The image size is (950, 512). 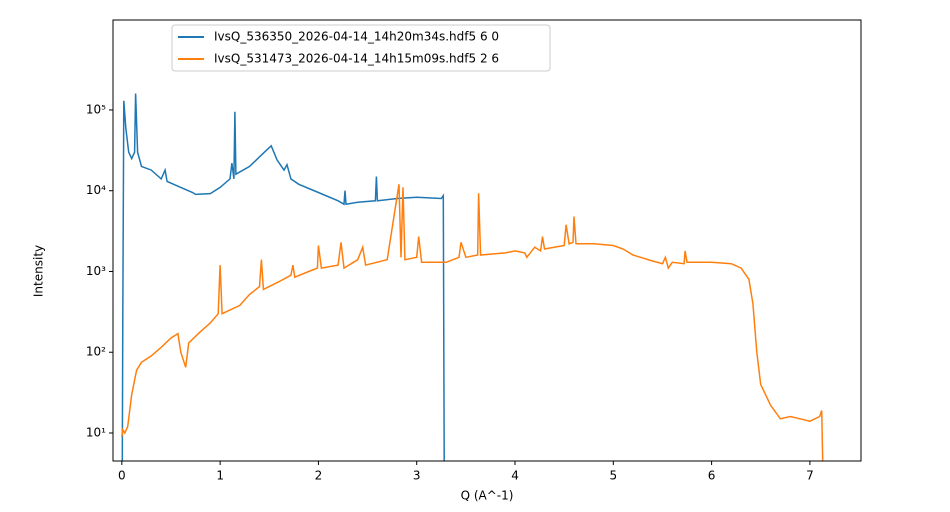 What do you see at coordinates (613, 476) in the screenshot?
I see `x-tick-label: 5` at bounding box center [613, 476].